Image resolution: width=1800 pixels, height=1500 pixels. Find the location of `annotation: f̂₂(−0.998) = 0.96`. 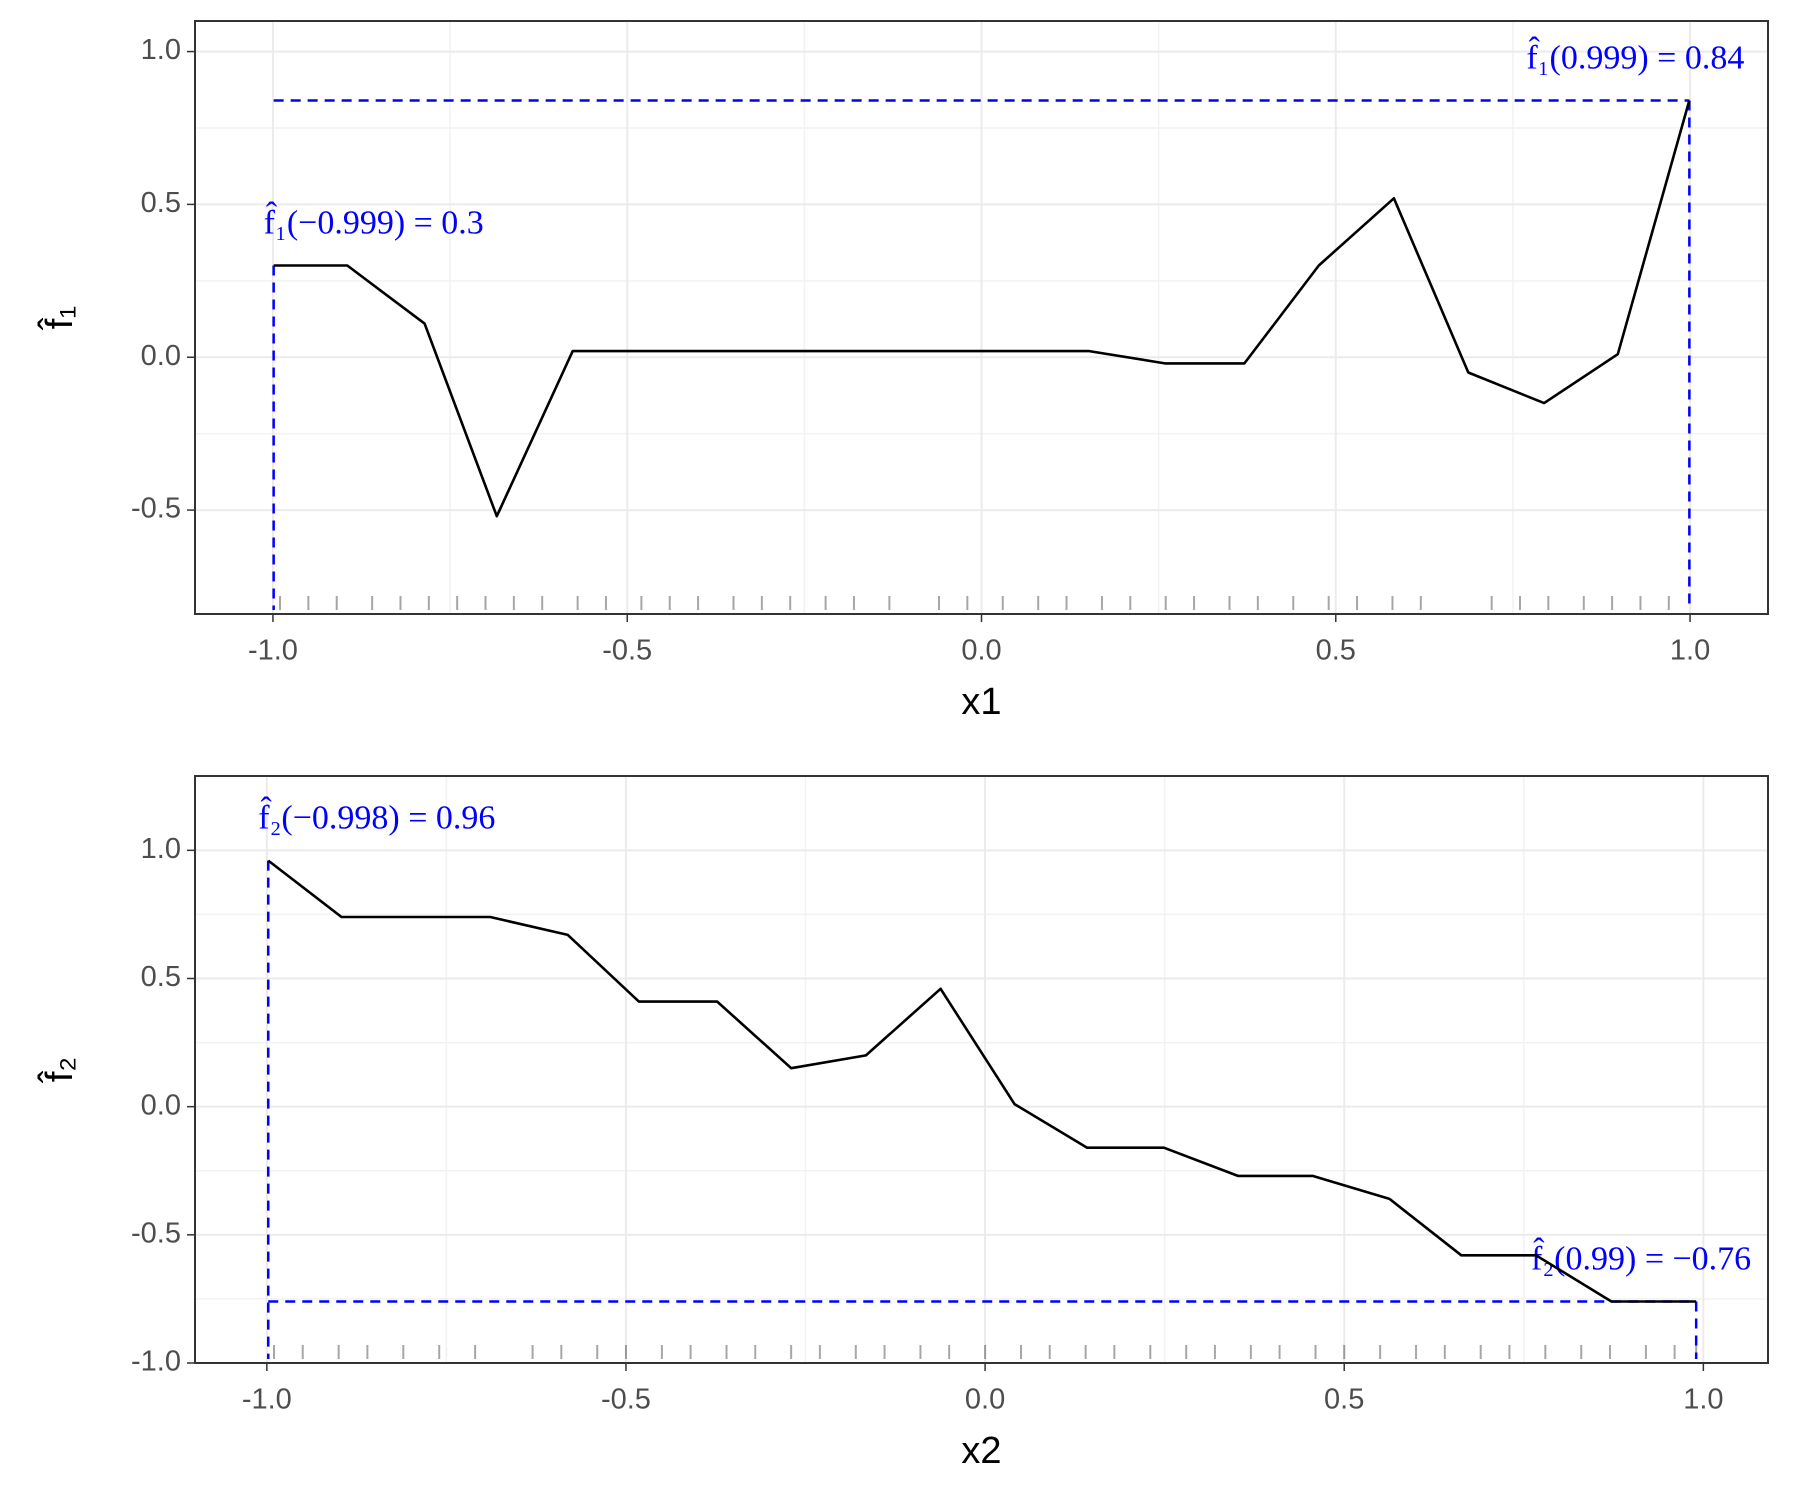

annotation: f̂₂(−0.998) = 0.96 is located at coordinates (376, 816).